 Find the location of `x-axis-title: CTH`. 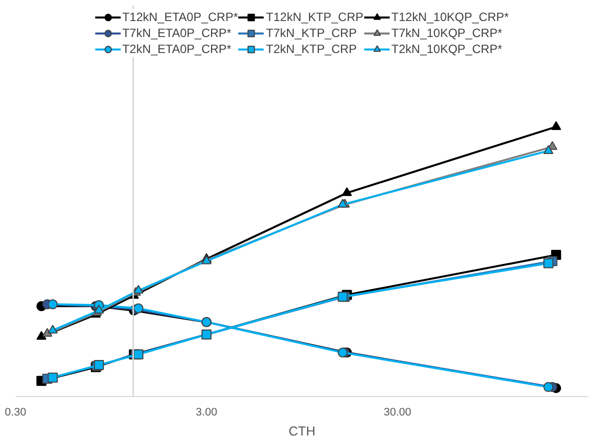

x-axis-title: CTH is located at coordinates (302, 431).